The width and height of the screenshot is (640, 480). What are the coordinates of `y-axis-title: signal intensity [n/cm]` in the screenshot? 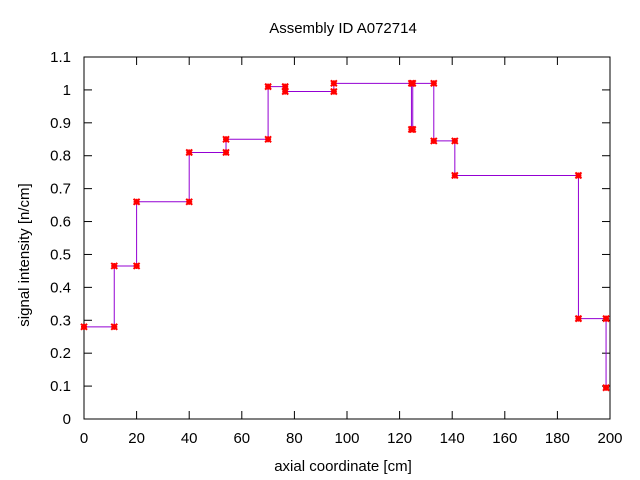 It's located at (24, 254).